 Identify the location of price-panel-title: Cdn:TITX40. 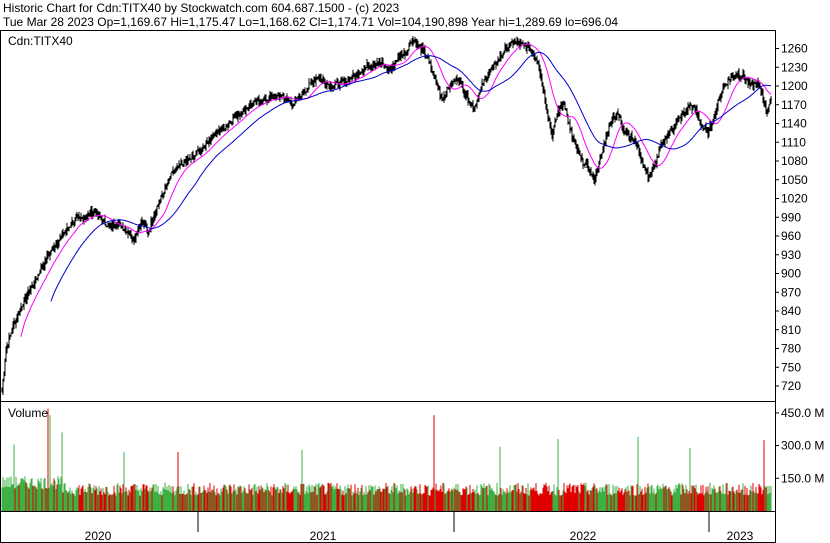
(40, 41).